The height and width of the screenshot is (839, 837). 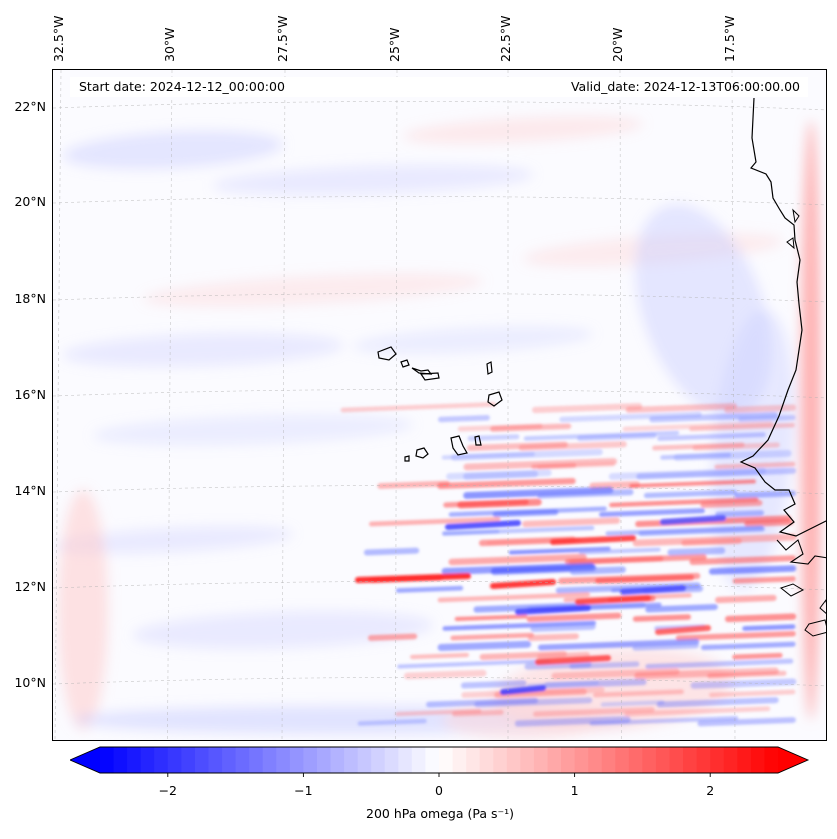 I want to click on latitude-label: 12°N, so click(x=30, y=586).